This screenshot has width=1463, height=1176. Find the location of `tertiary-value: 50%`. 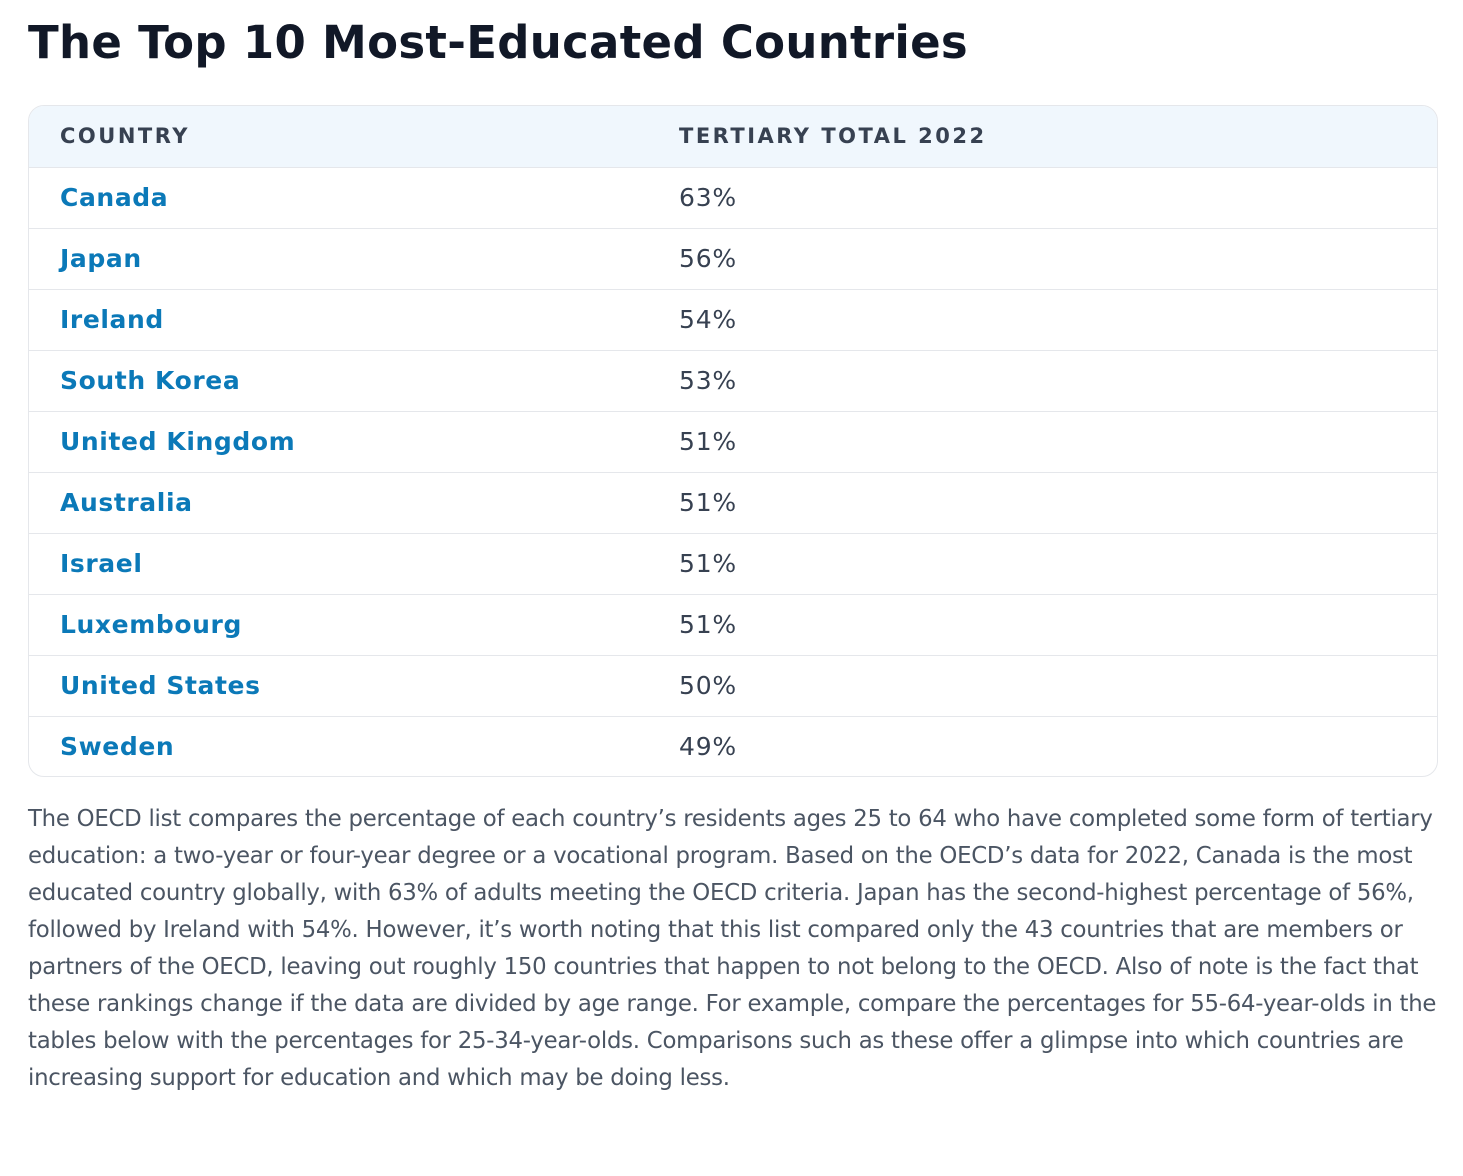

tertiary-value: 50% is located at coordinates (1042, 686).